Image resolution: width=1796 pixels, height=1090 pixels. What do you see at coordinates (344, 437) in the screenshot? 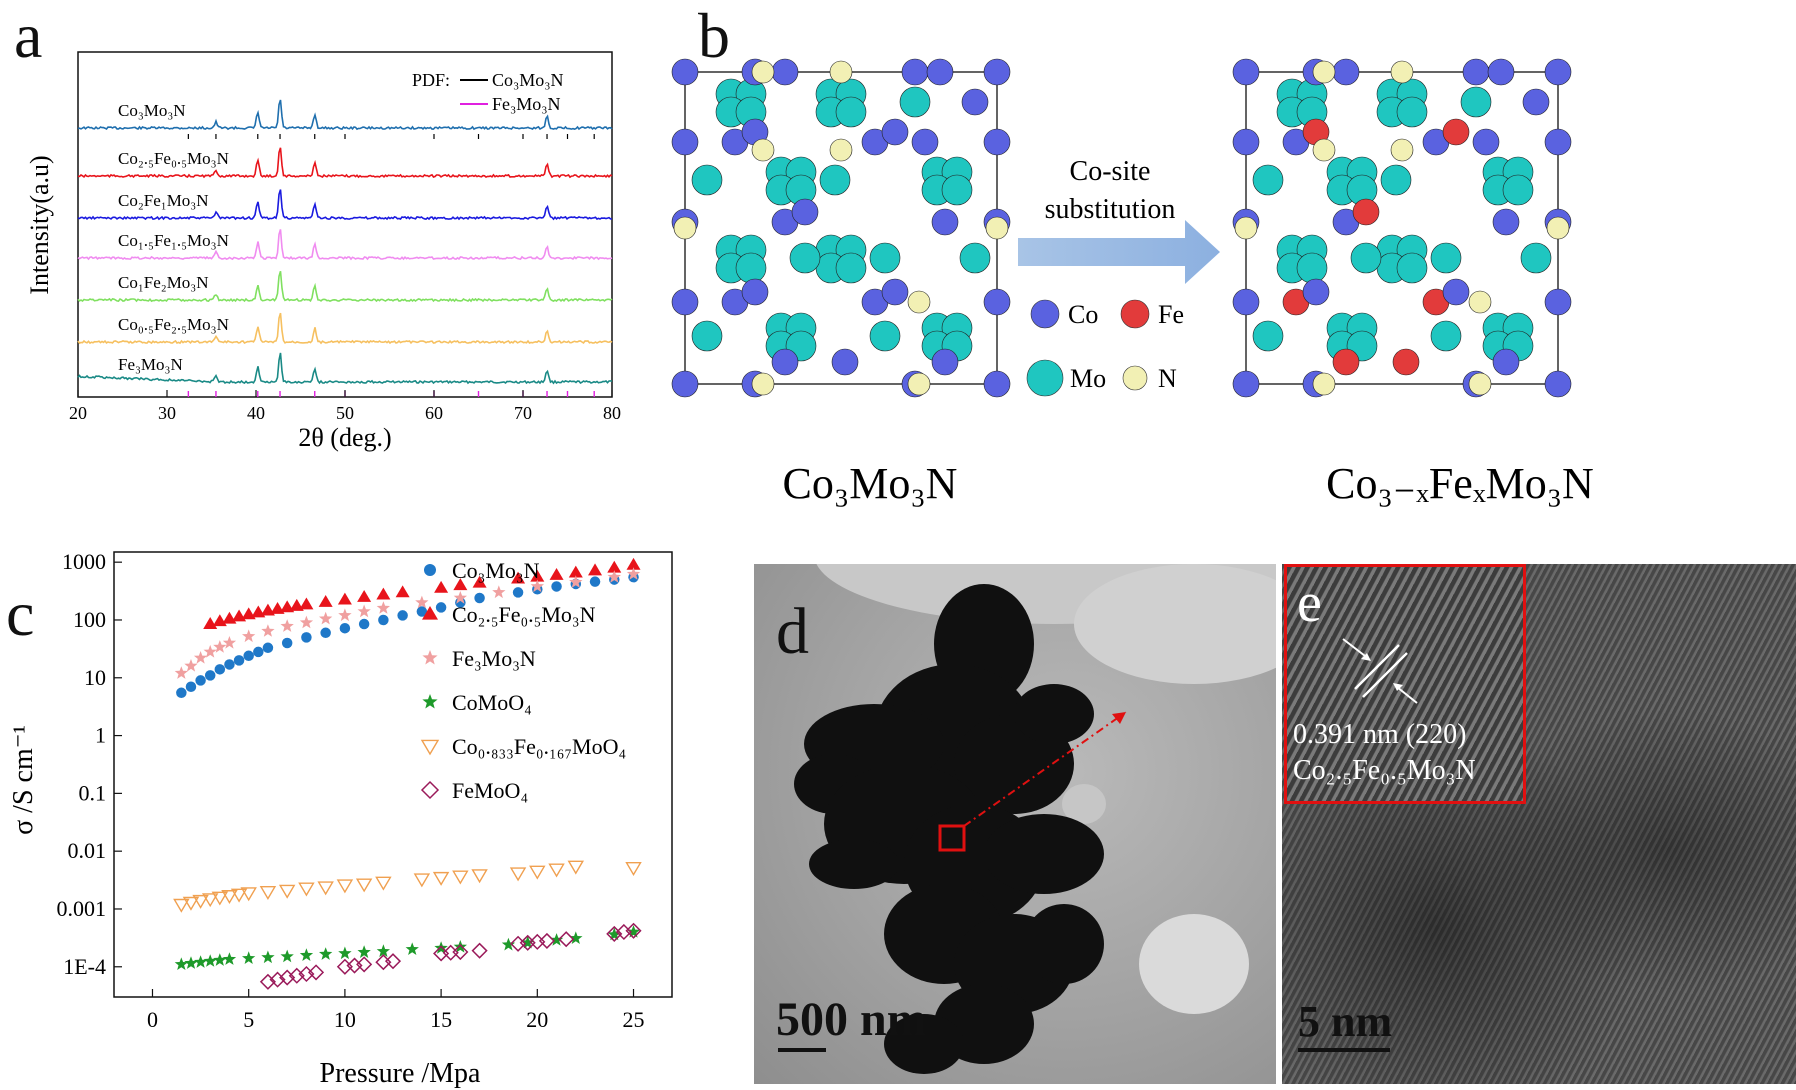
I see `xrd-xlabel: 2θ (deg.)` at bounding box center [344, 437].